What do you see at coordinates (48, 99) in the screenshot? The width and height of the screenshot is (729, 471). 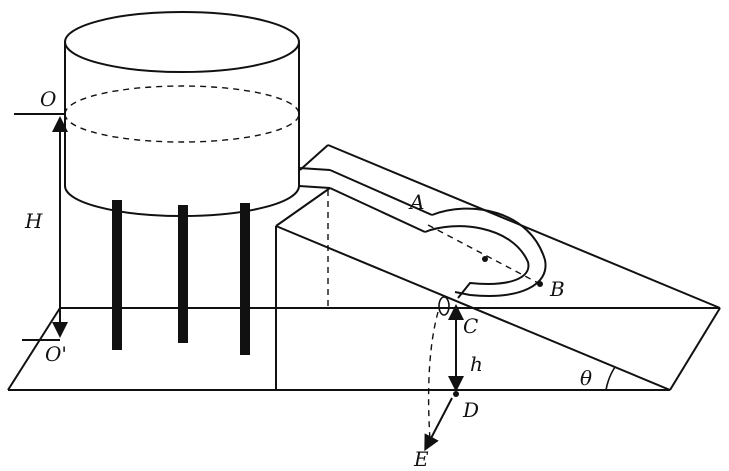 I see `label-O: O` at bounding box center [48, 99].